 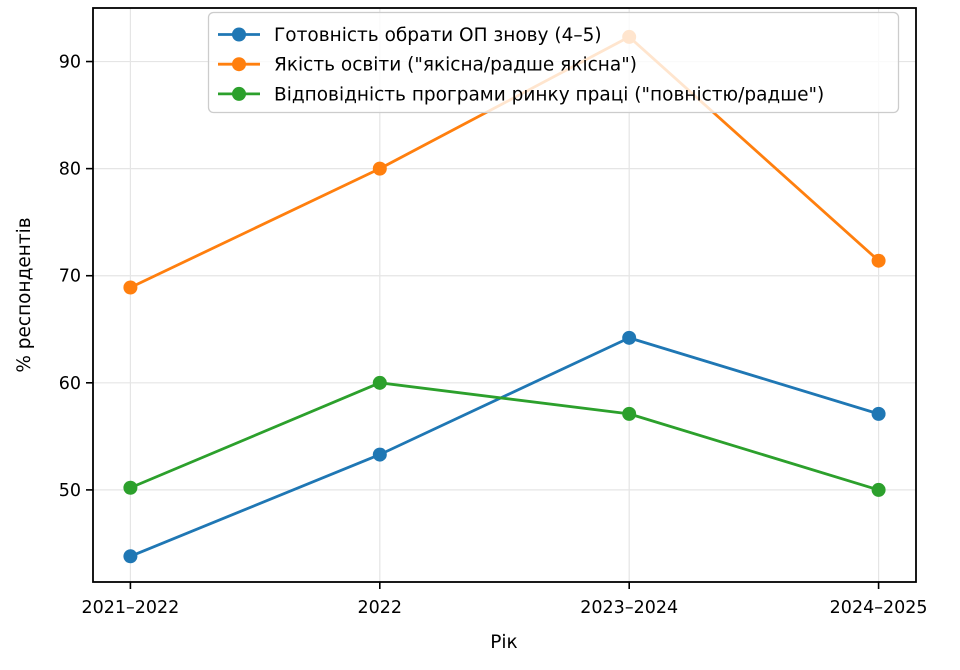 I want to click on x-tick-label: 2023–2024, so click(x=629, y=608).